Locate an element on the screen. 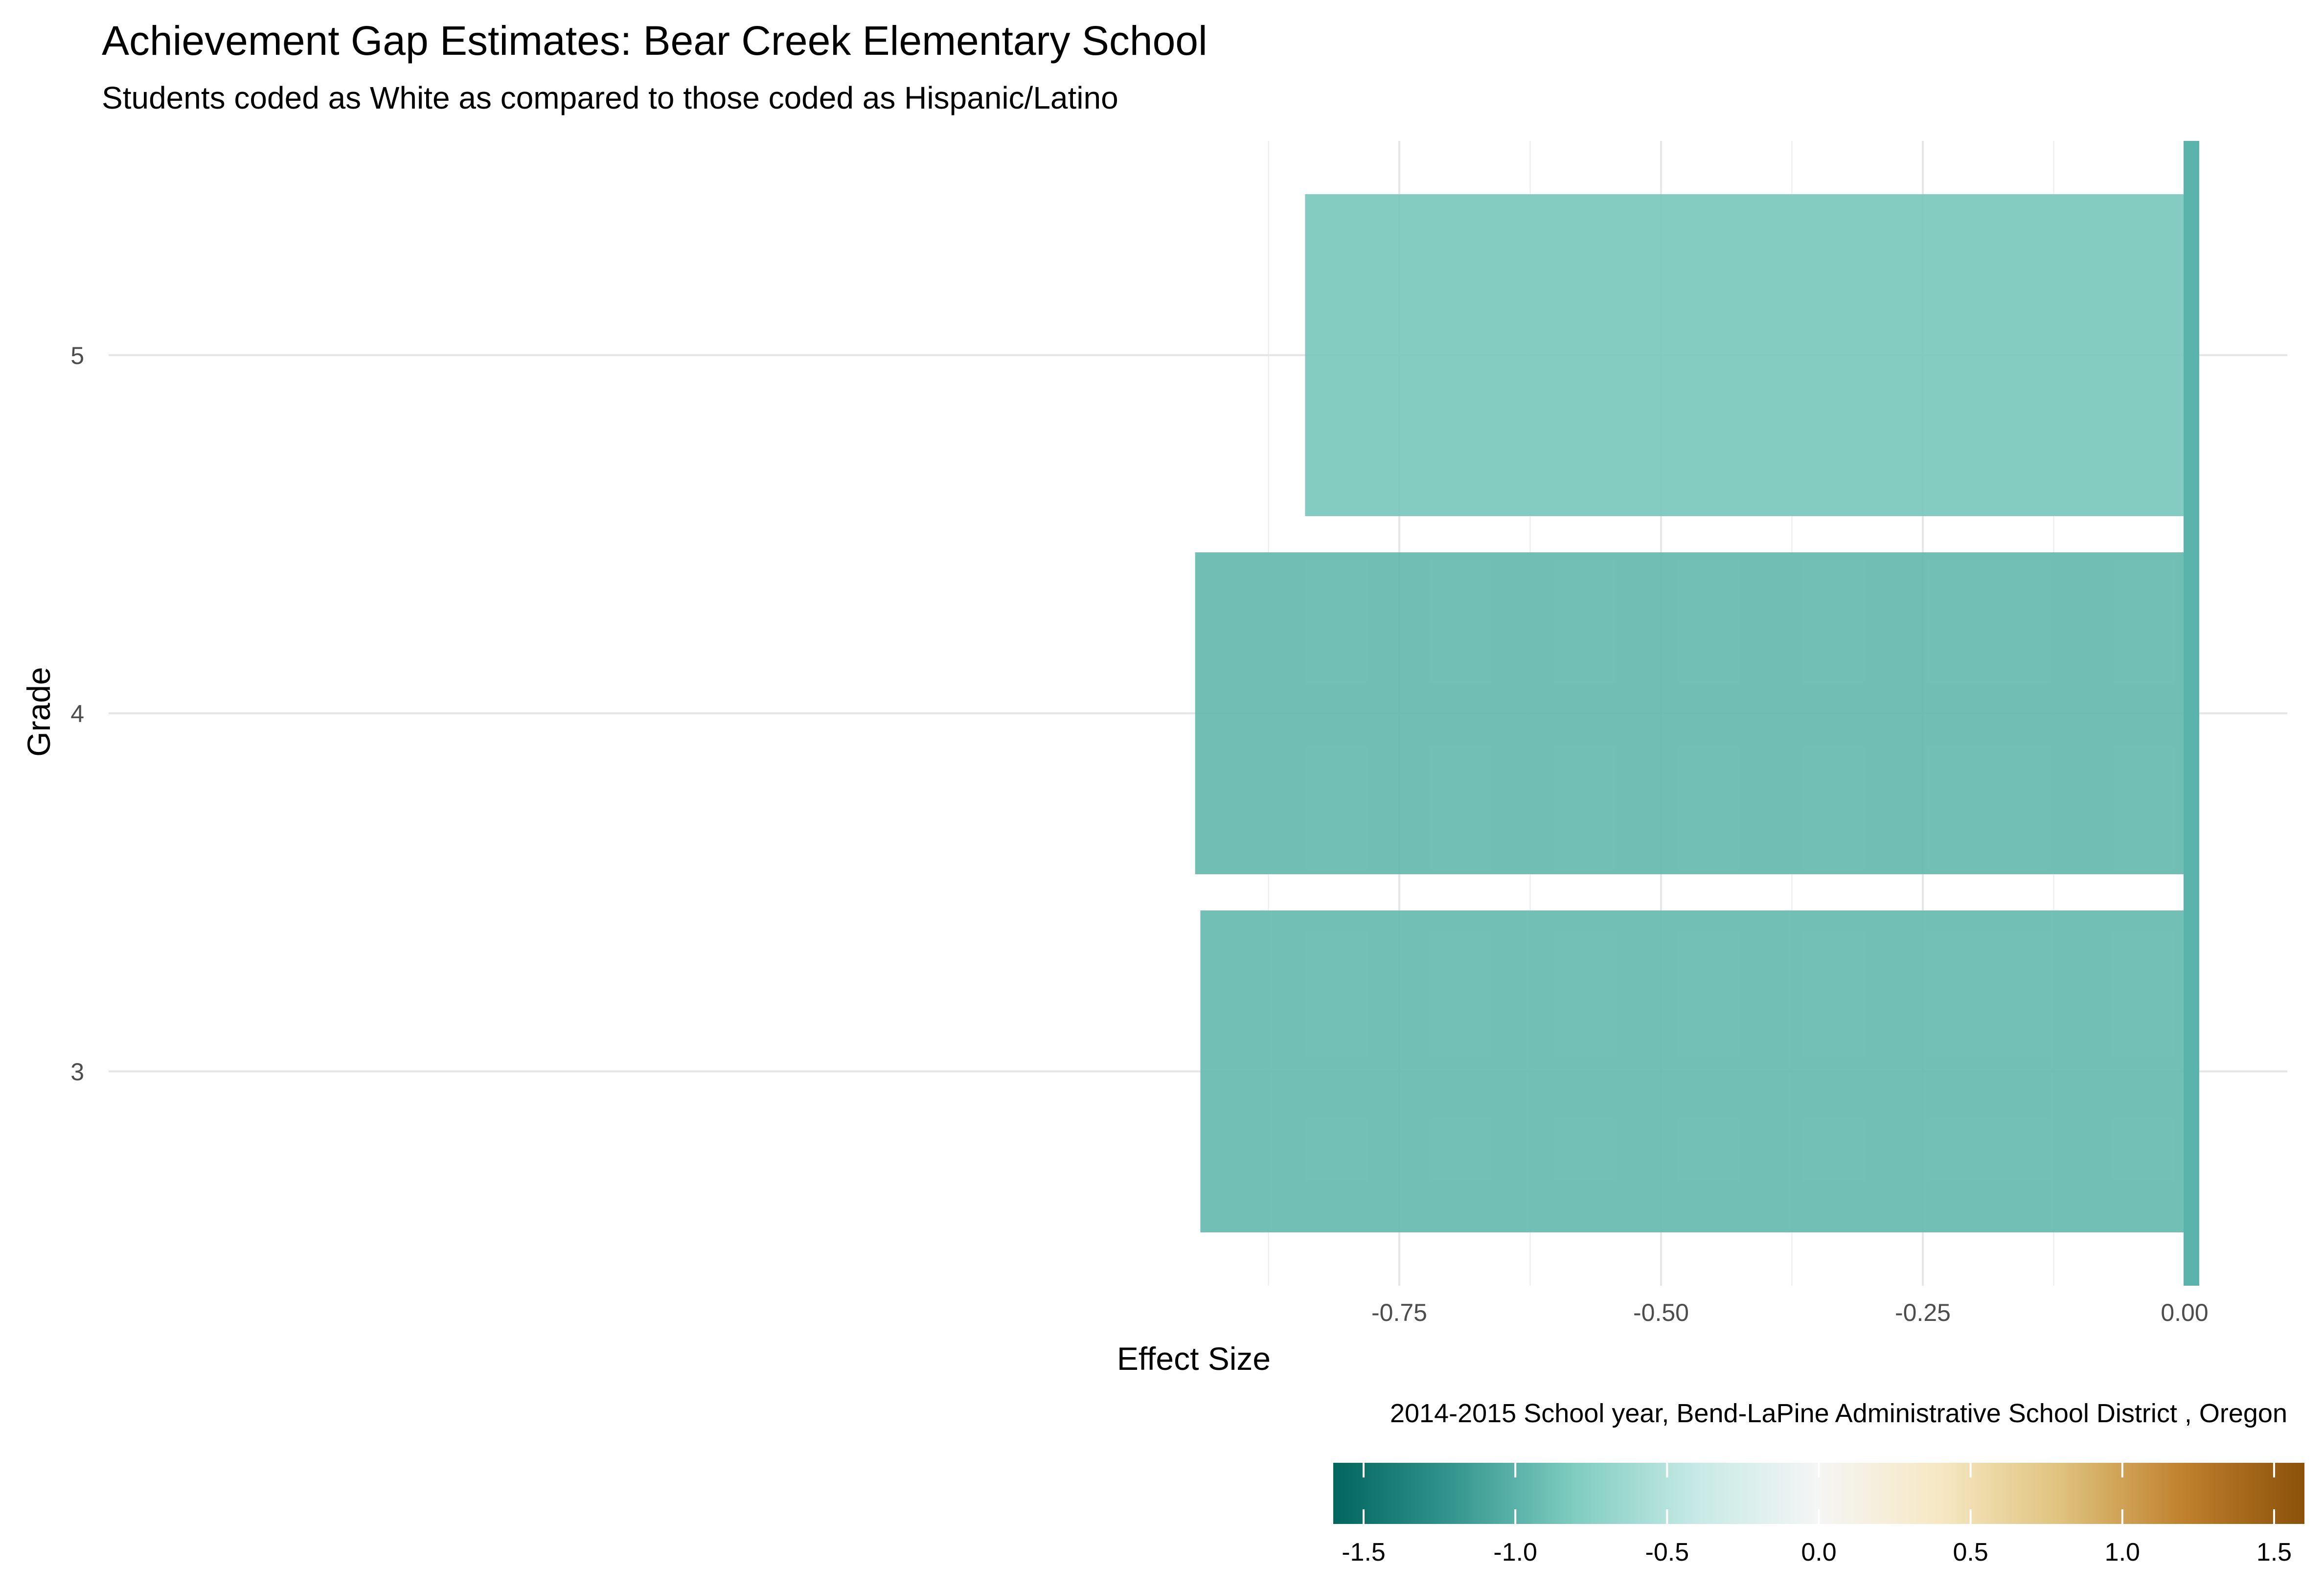  x-axis-title: Effect Size is located at coordinates (1194, 1359).